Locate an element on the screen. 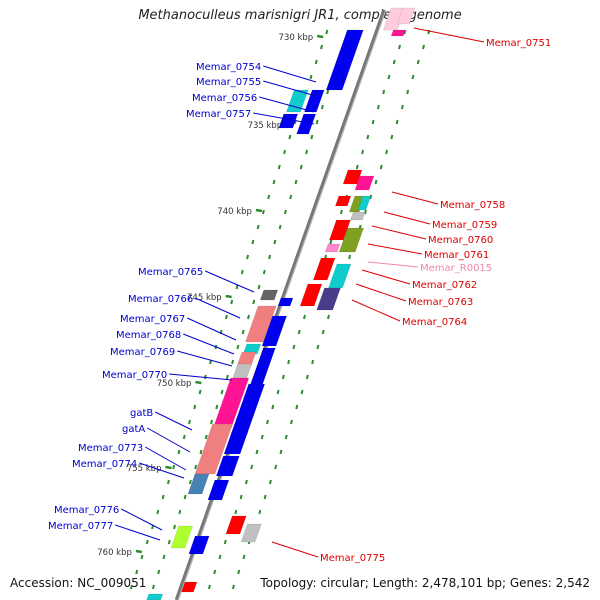  gene-label-memar_0766: Memar_0766 is located at coordinates (160, 299).